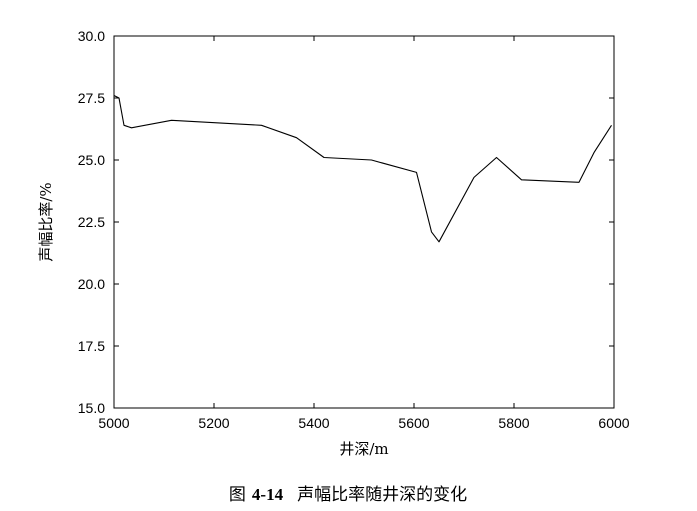 The width and height of the screenshot is (697, 511). Describe the element at coordinates (91, 160) in the screenshot. I see `y-tick-label: 25.0` at that location.